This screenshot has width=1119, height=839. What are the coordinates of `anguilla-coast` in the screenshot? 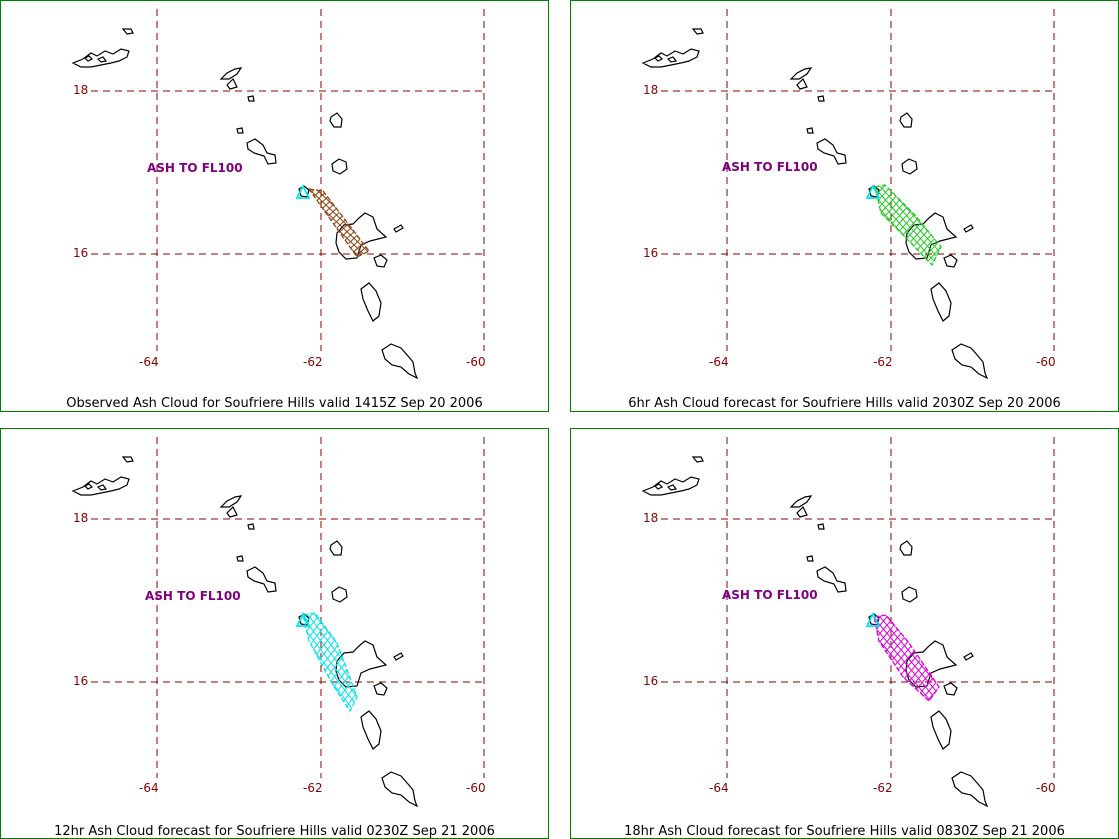 It's located at (231, 501).